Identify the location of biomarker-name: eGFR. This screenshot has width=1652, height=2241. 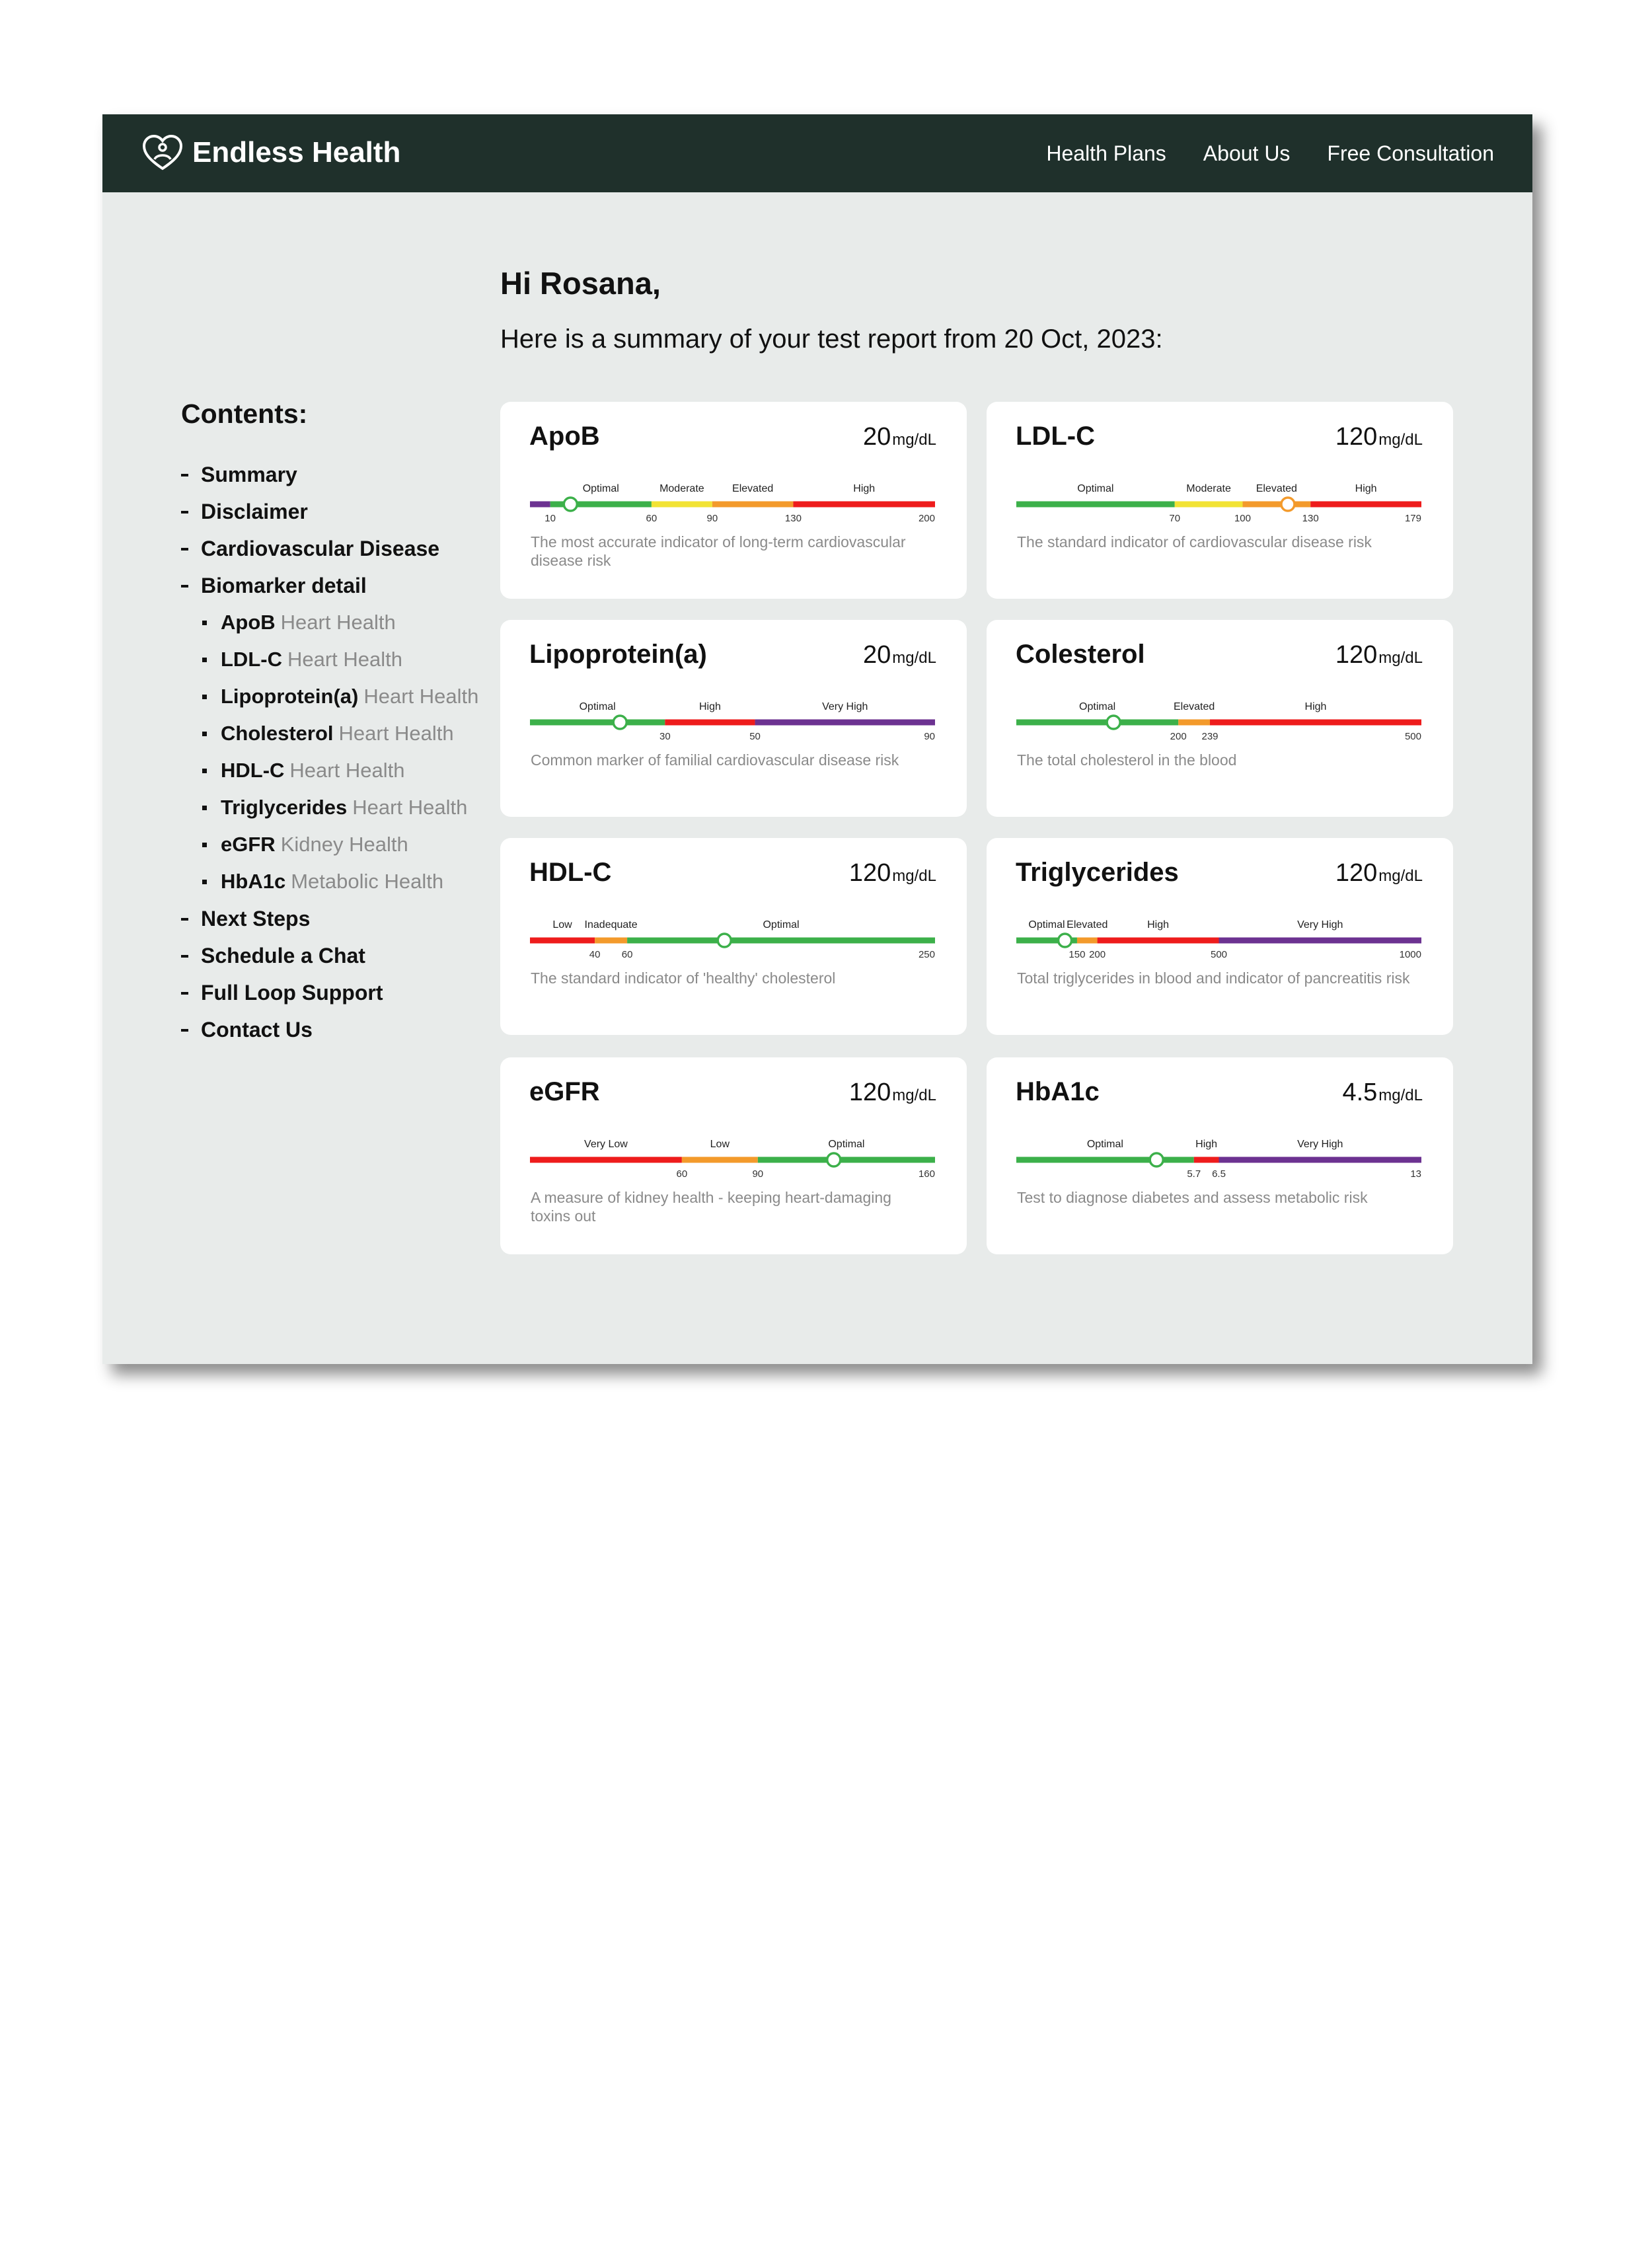
(564, 1091).